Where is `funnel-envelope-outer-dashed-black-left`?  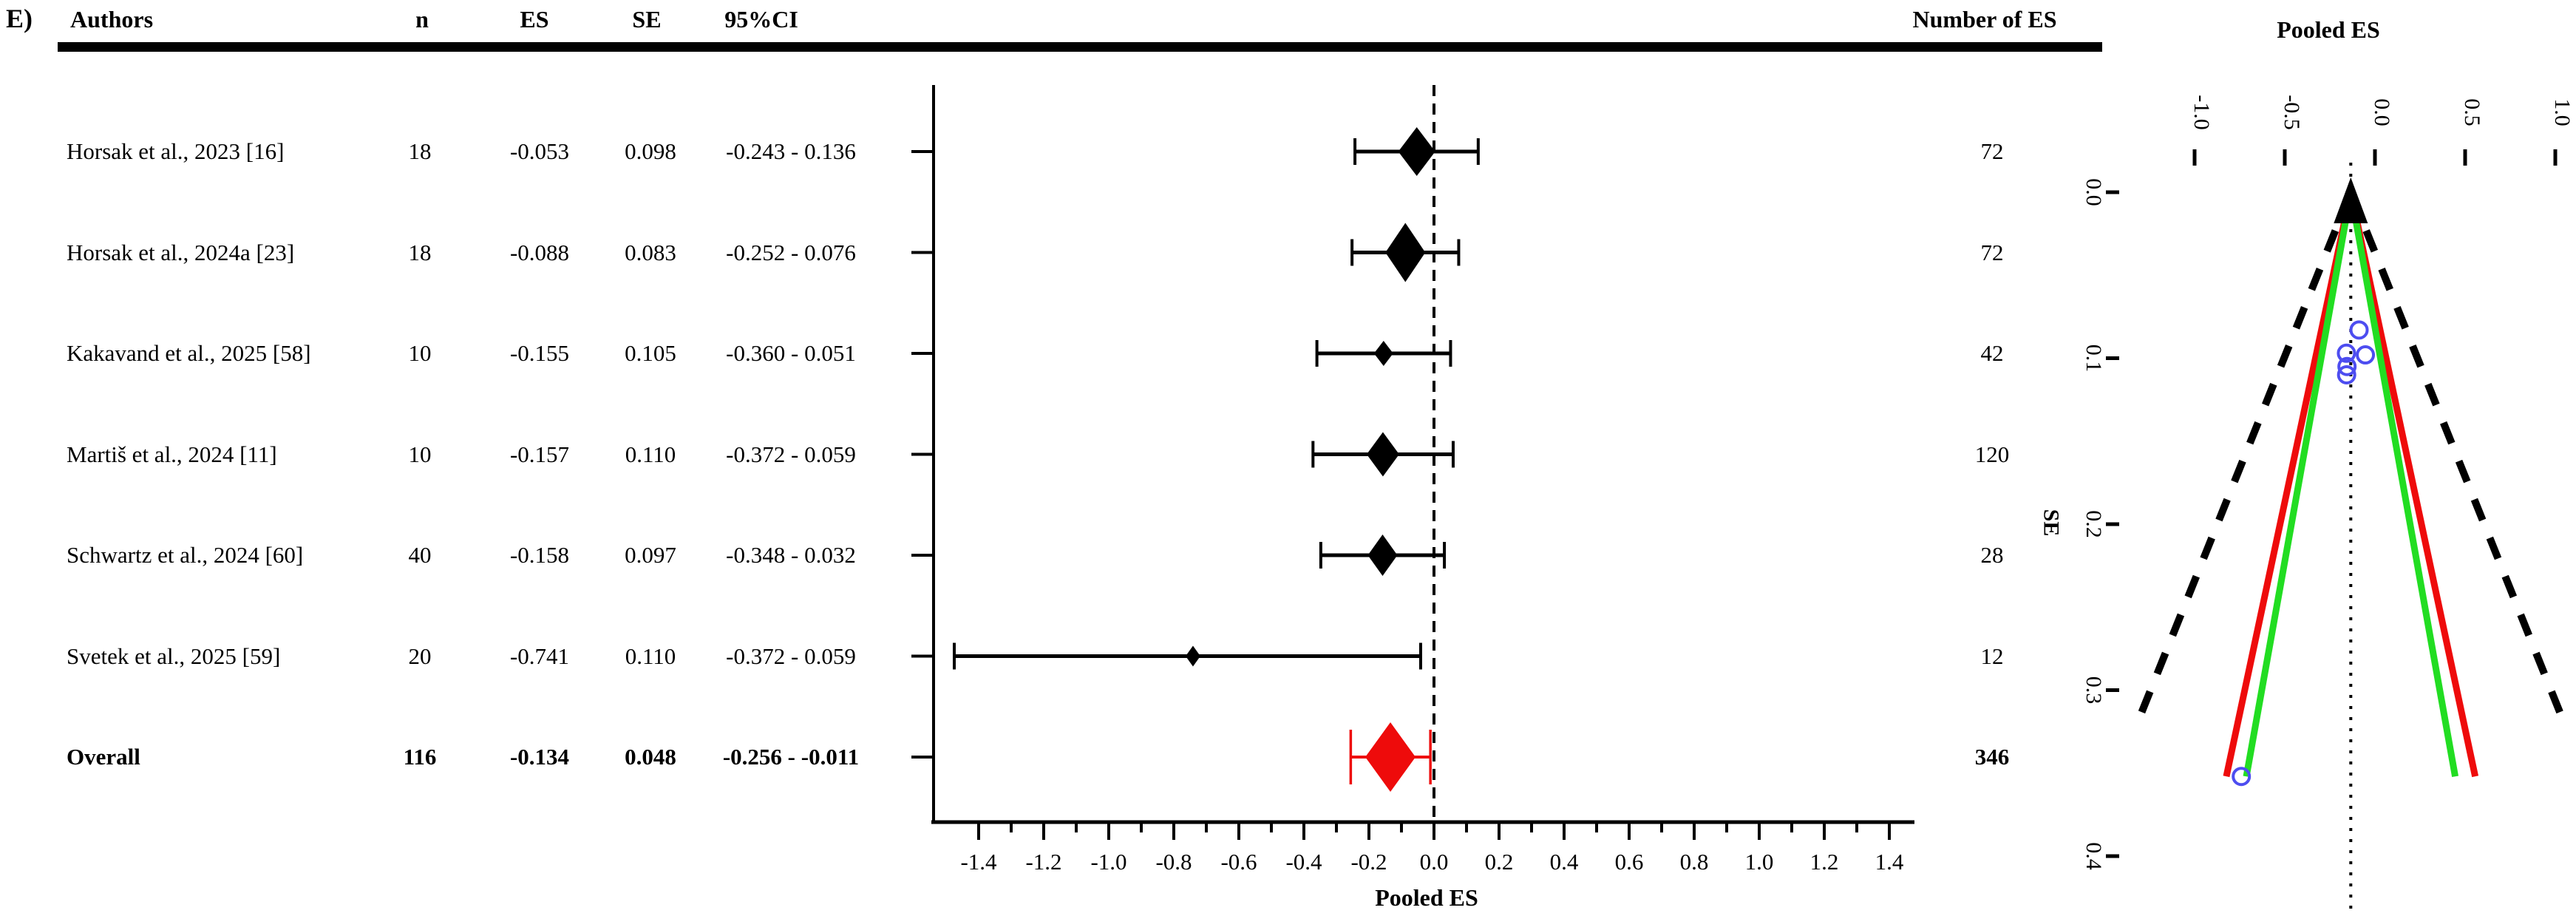 funnel-envelope-outer-dashed-black-left is located at coordinates (2245, 455).